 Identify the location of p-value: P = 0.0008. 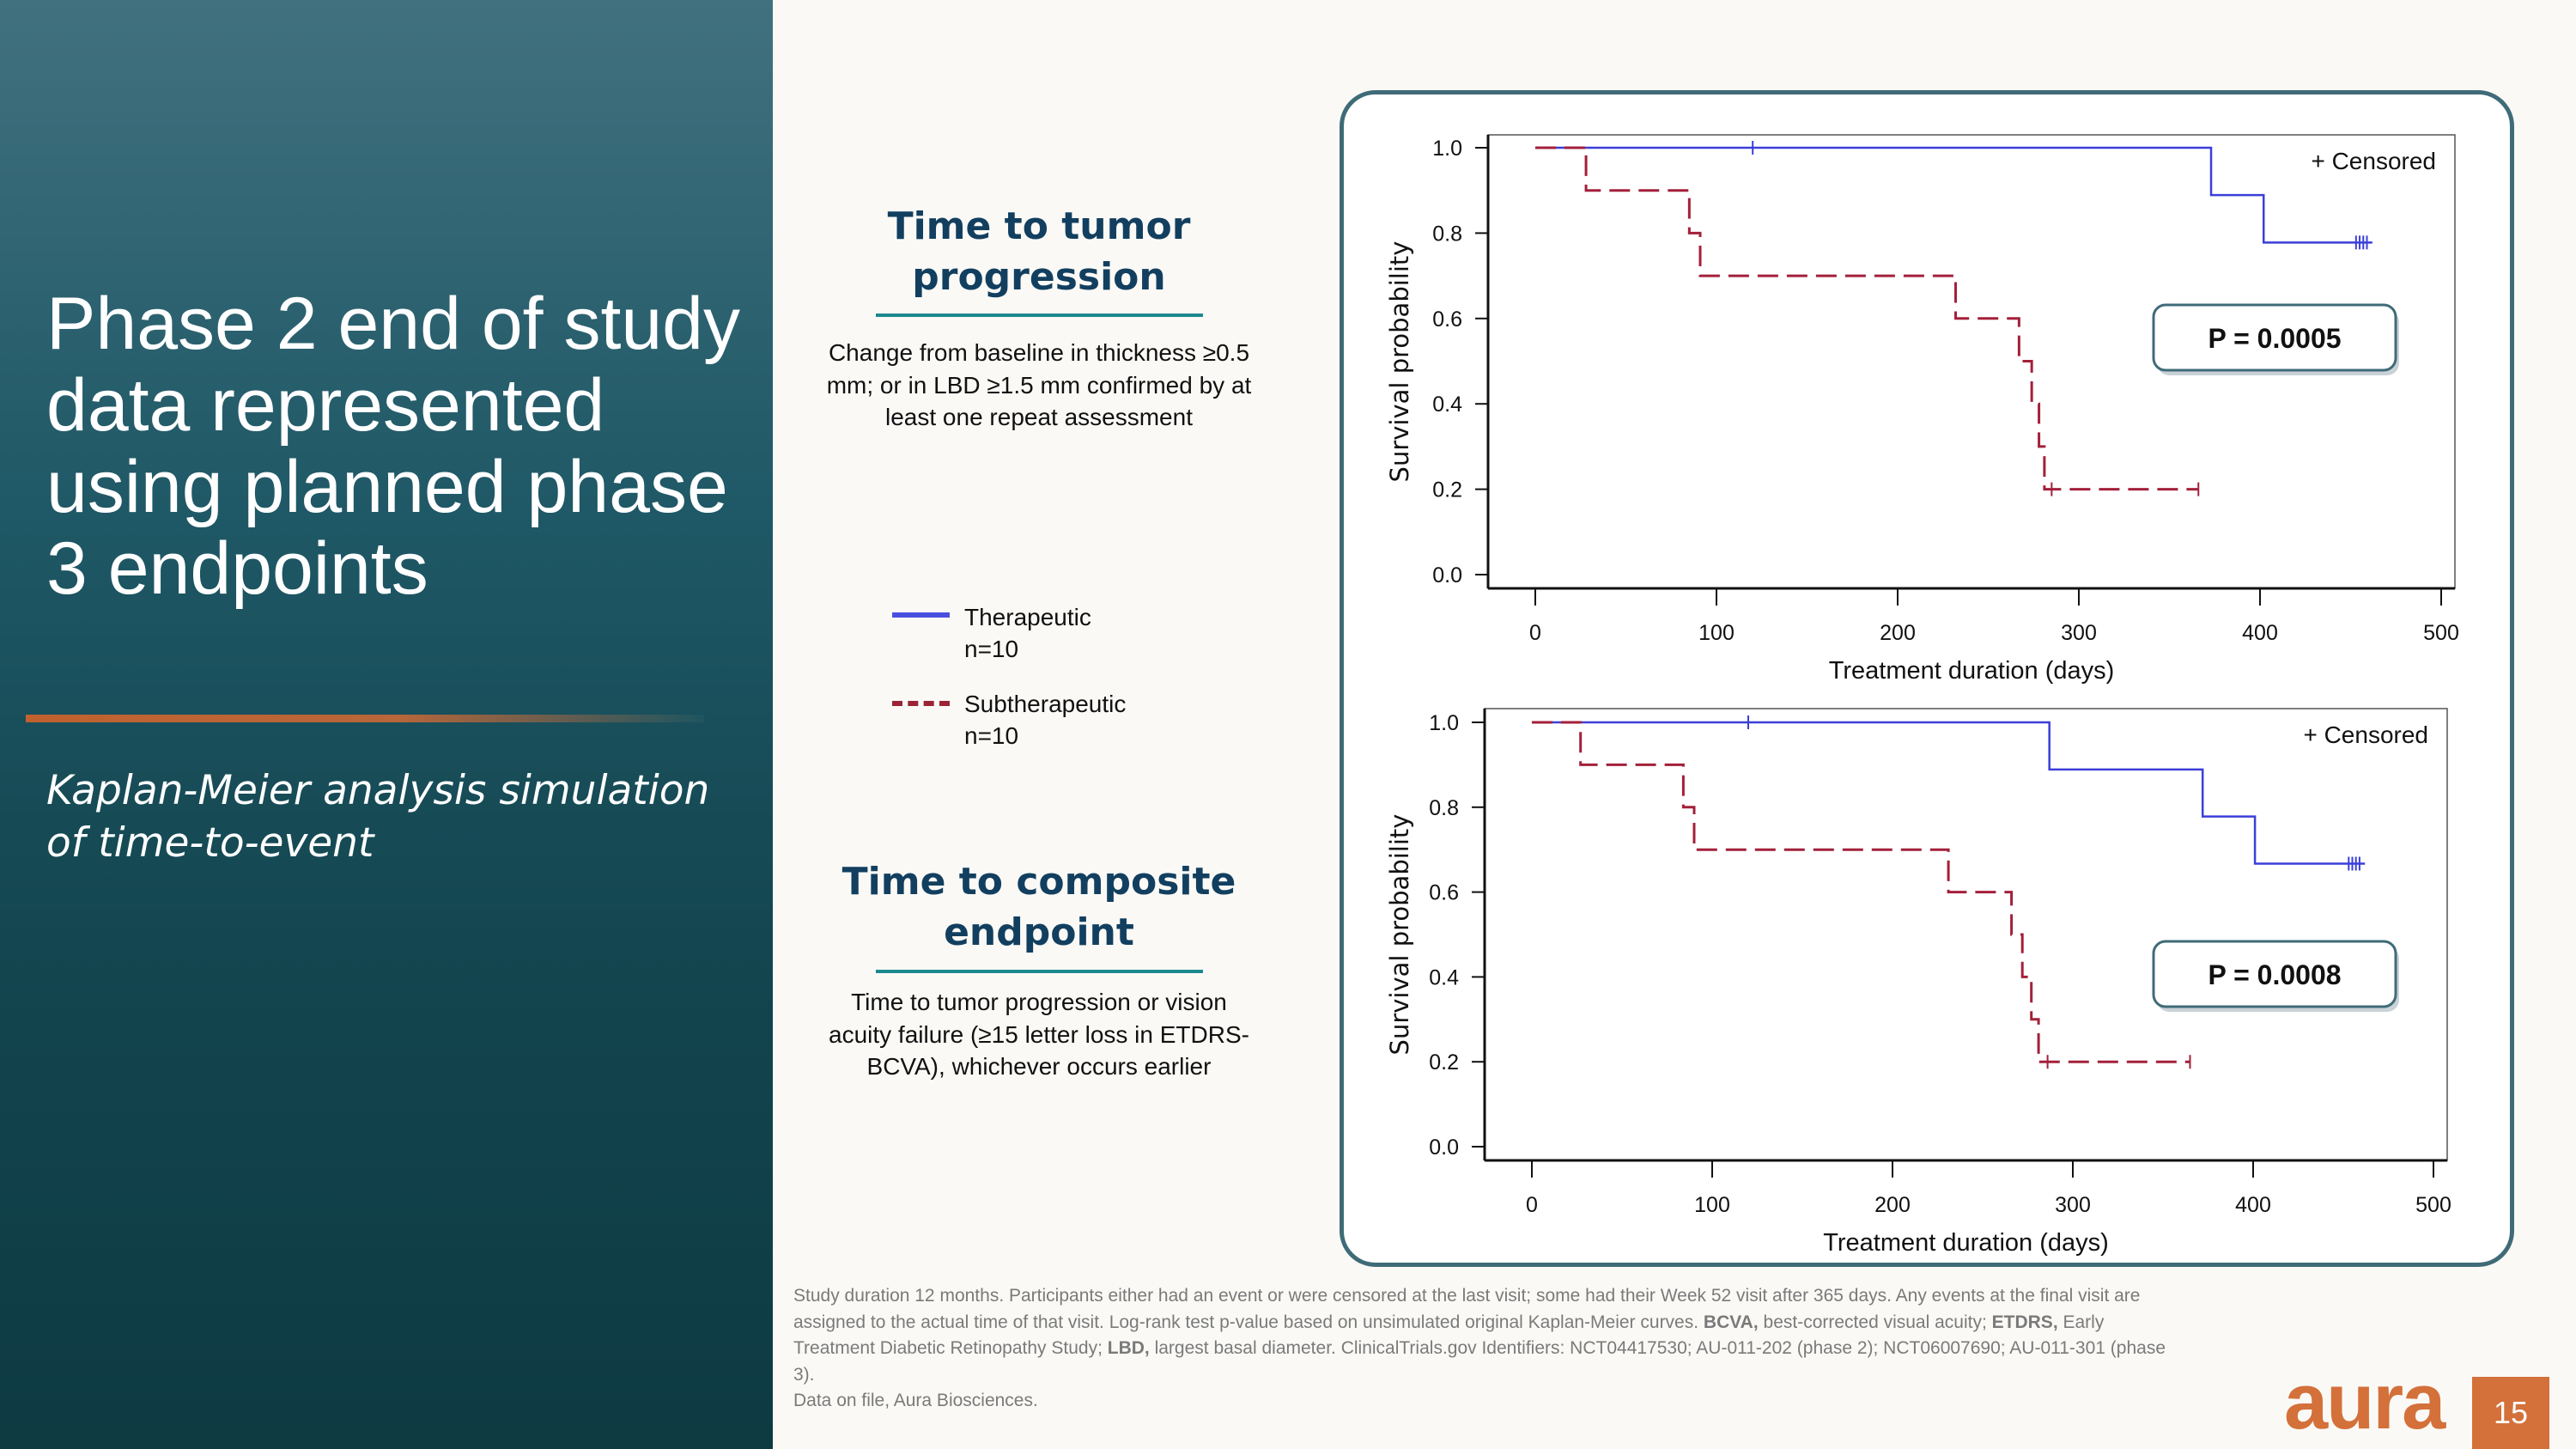
(2274, 974).